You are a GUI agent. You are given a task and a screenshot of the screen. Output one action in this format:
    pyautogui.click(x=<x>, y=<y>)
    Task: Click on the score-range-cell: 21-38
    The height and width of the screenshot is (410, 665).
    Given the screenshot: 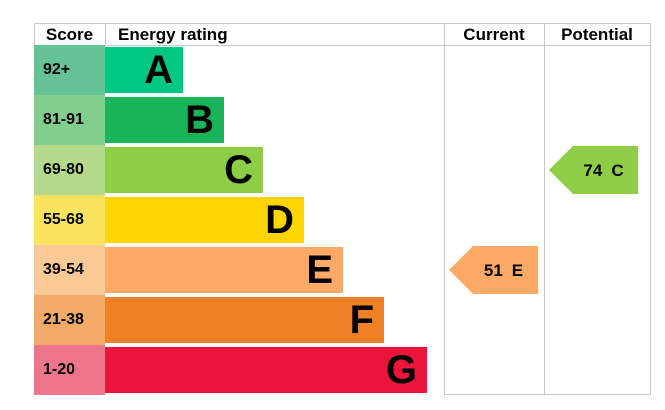 What is the action you would take?
    pyautogui.click(x=69, y=320)
    